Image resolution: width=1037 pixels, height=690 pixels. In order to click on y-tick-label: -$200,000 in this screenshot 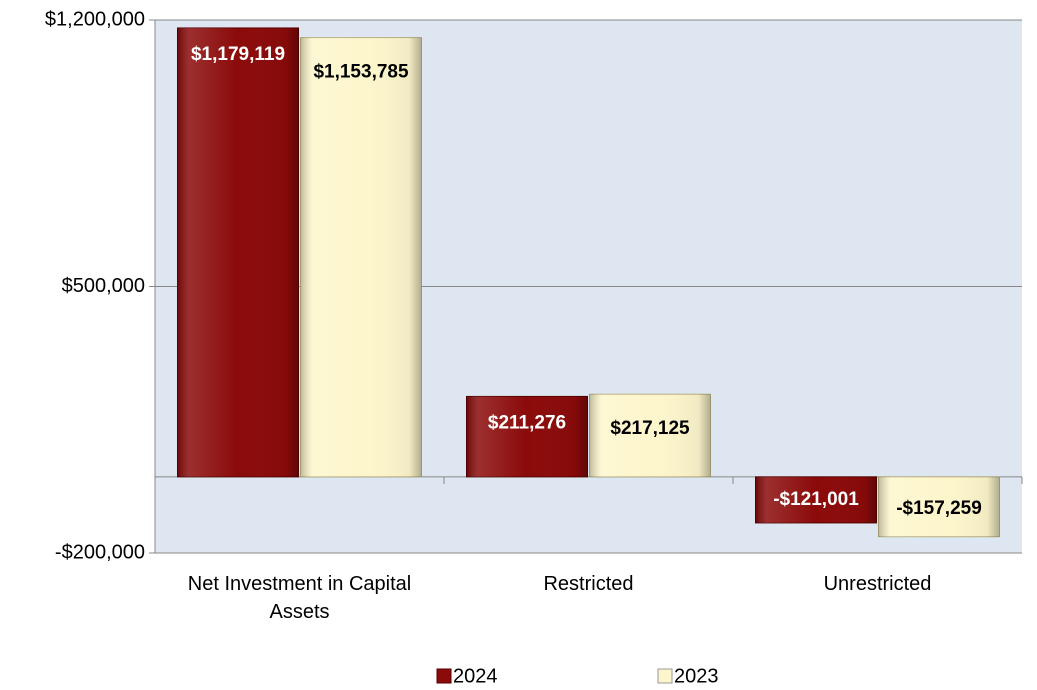, I will do `click(100, 552)`.